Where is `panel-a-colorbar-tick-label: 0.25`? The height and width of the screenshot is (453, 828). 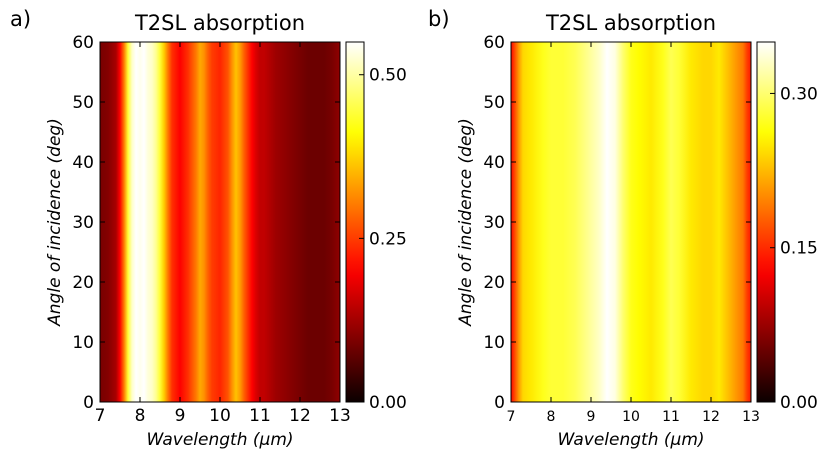
panel-a-colorbar-tick-label: 0.25 is located at coordinates (388, 239).